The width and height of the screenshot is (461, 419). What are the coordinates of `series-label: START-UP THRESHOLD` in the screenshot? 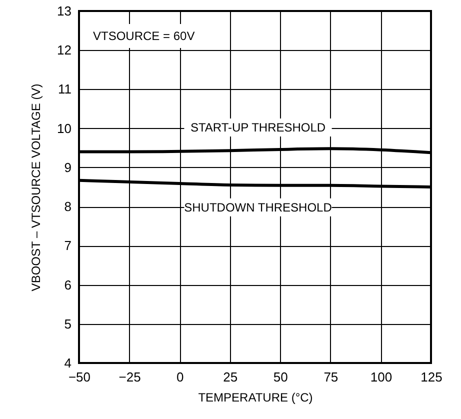 It's located at (258, 127).